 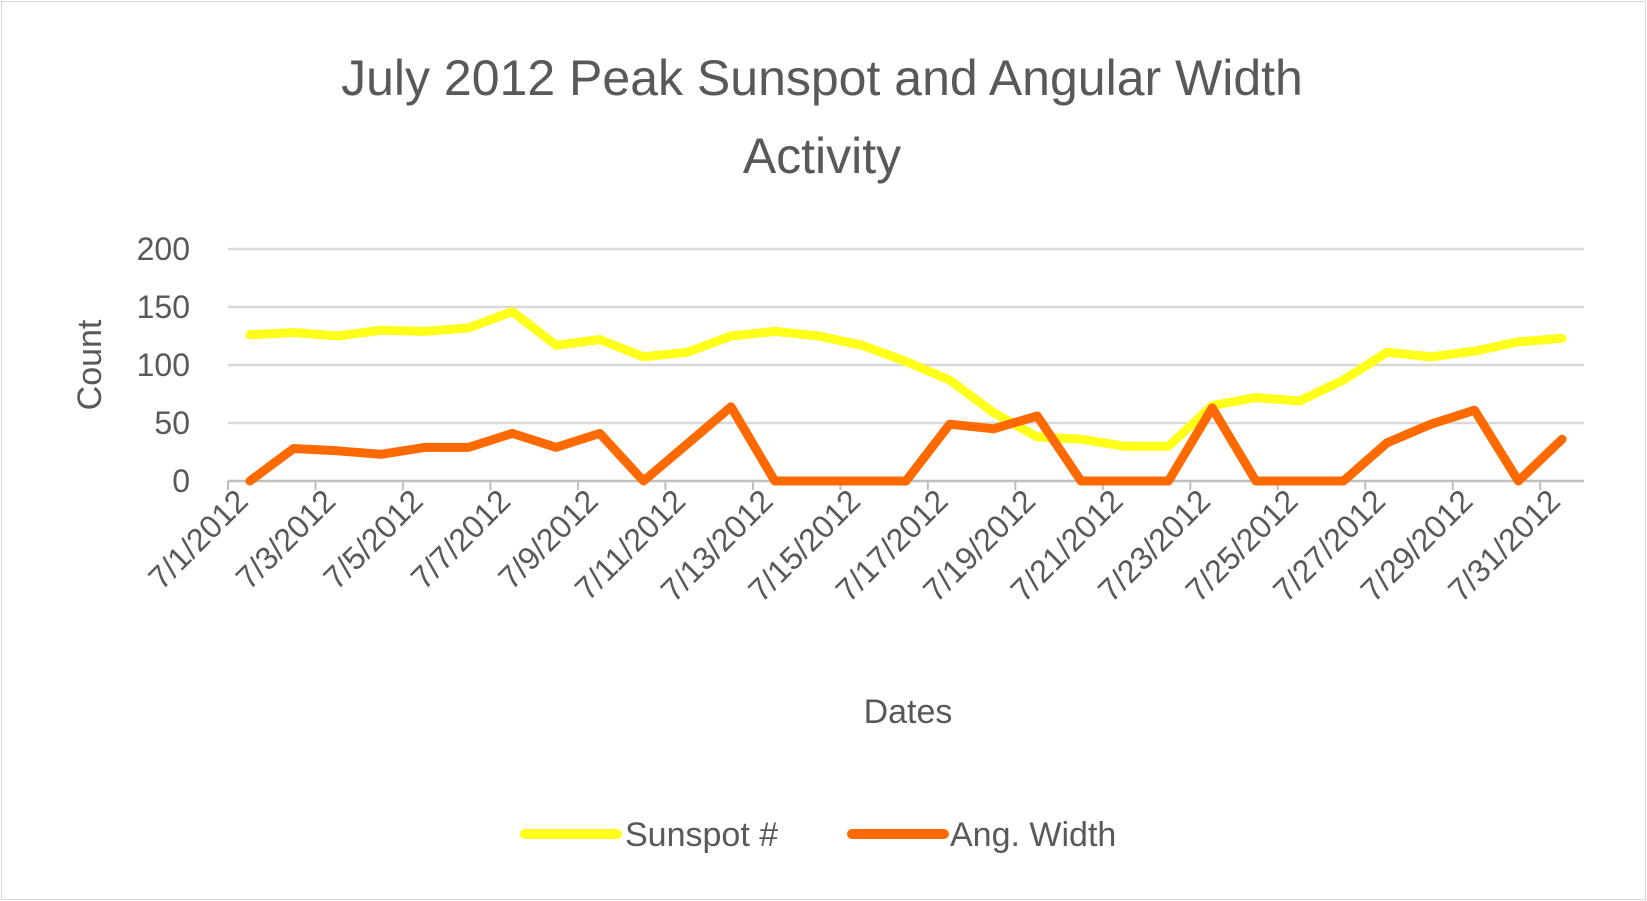 I want to click on chart-title-line2: Activity, so click(x=822, y=156).